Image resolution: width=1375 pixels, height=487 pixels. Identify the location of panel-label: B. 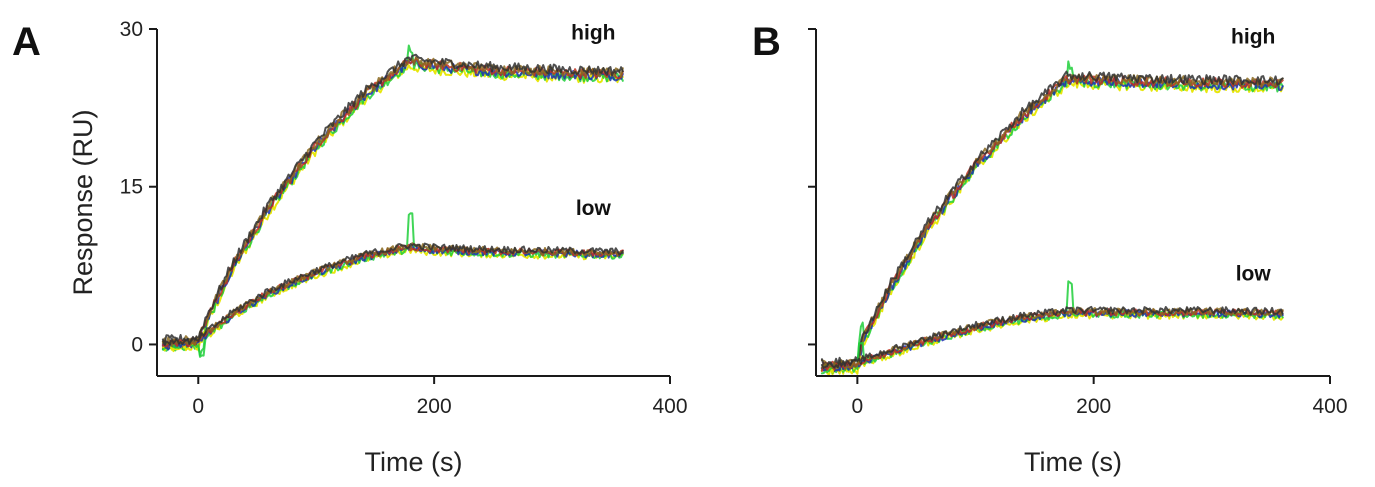
(766, 42).